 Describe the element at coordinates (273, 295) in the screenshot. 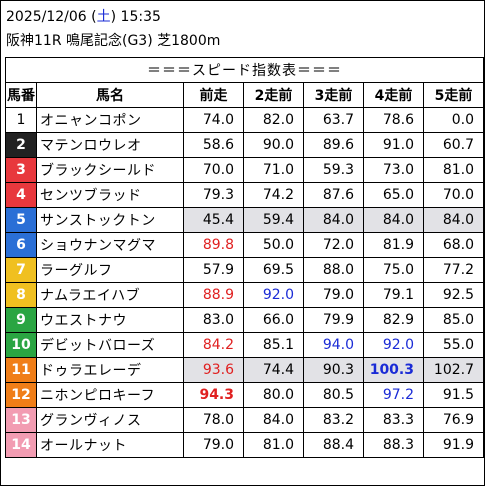

I see `speed-index-value: 92.0` at that location.